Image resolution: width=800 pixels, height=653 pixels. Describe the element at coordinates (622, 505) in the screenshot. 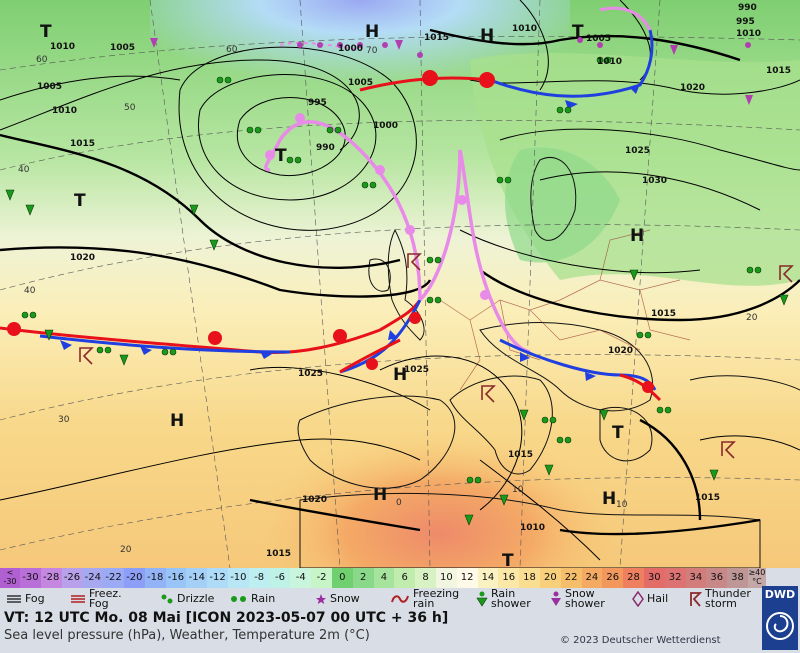

I see `svg-text: 10` at that location.